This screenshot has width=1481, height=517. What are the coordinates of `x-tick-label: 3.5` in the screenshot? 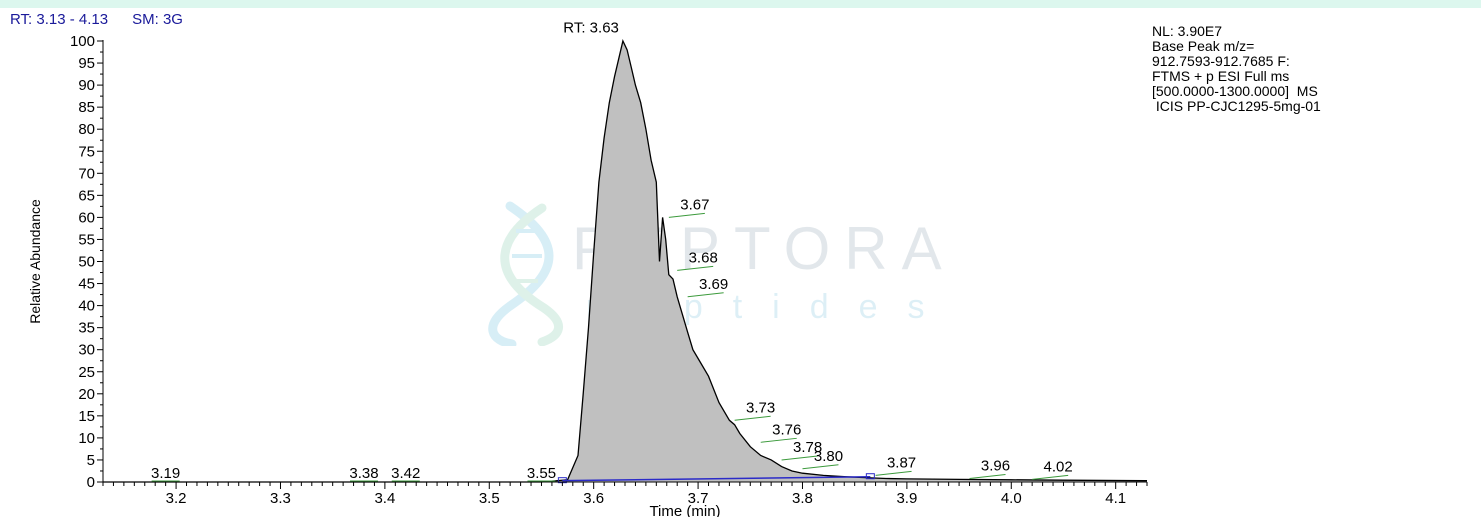 It's located at (489, 498).